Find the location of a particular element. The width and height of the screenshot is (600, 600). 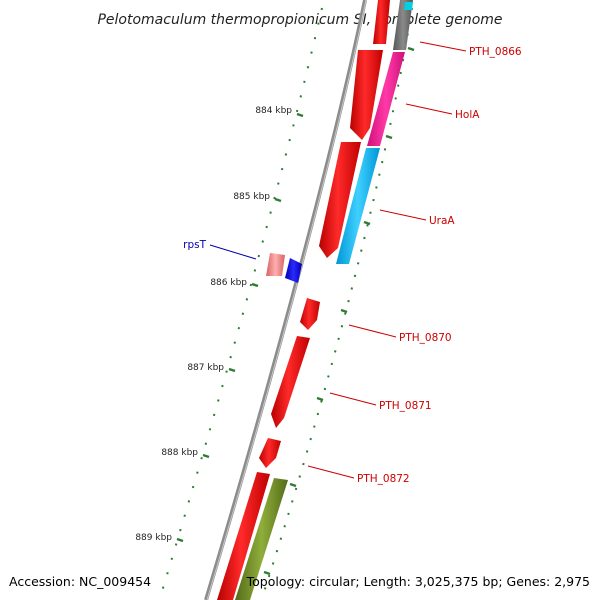

feature-uraa-block is located at coordinates (358, 206).